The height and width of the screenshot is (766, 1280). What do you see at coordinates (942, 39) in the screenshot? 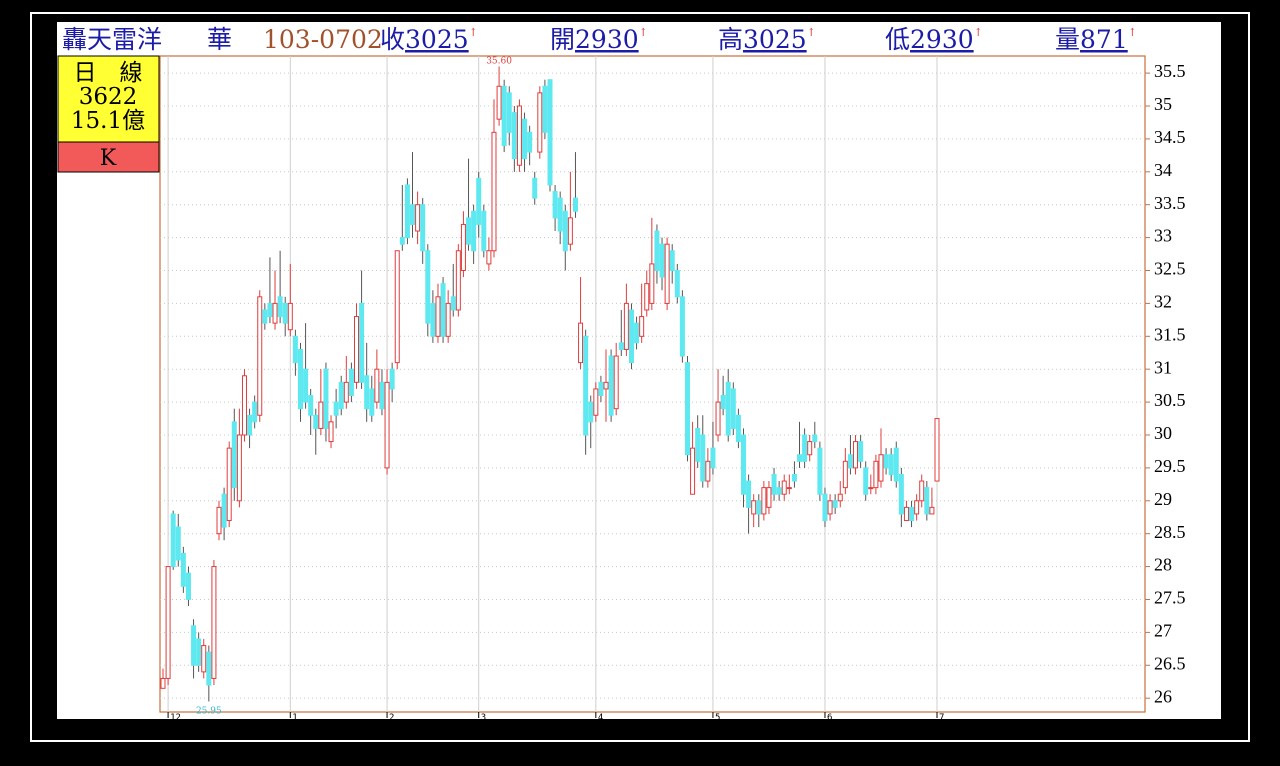
I see `quote-value: 2930` at bounding box center [942, 39].